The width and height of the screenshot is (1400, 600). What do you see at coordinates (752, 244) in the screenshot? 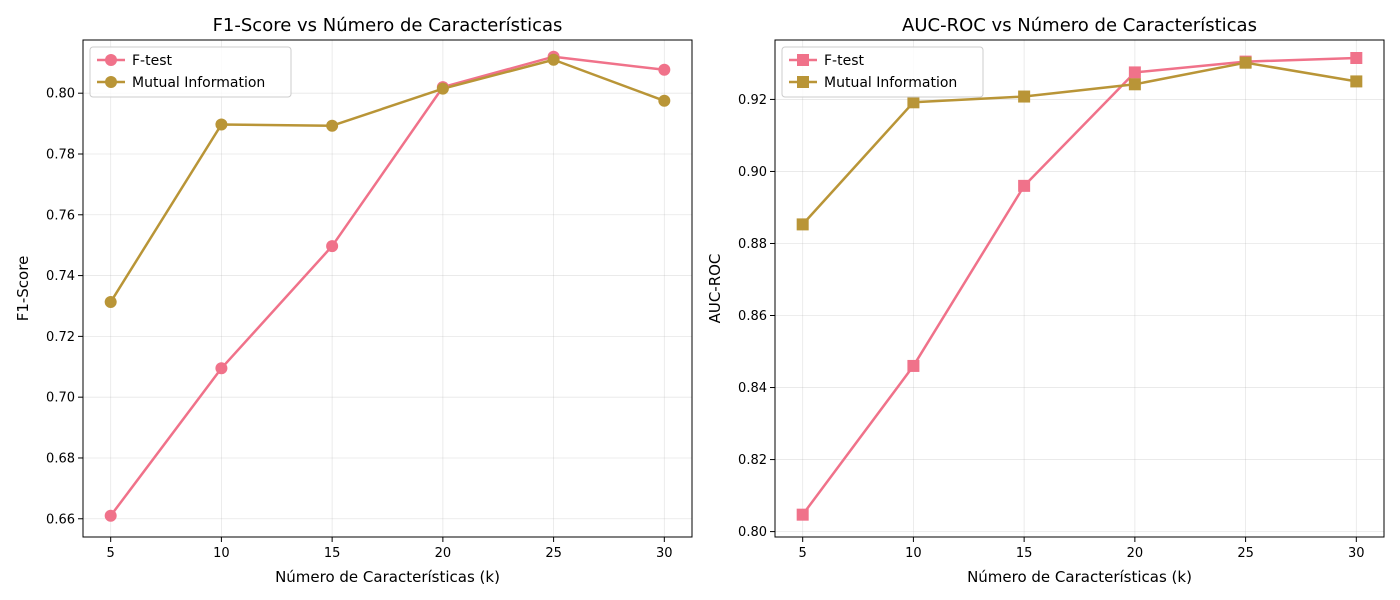
I see `y-tick-label: 0.88` at bounding box center [752, 244].